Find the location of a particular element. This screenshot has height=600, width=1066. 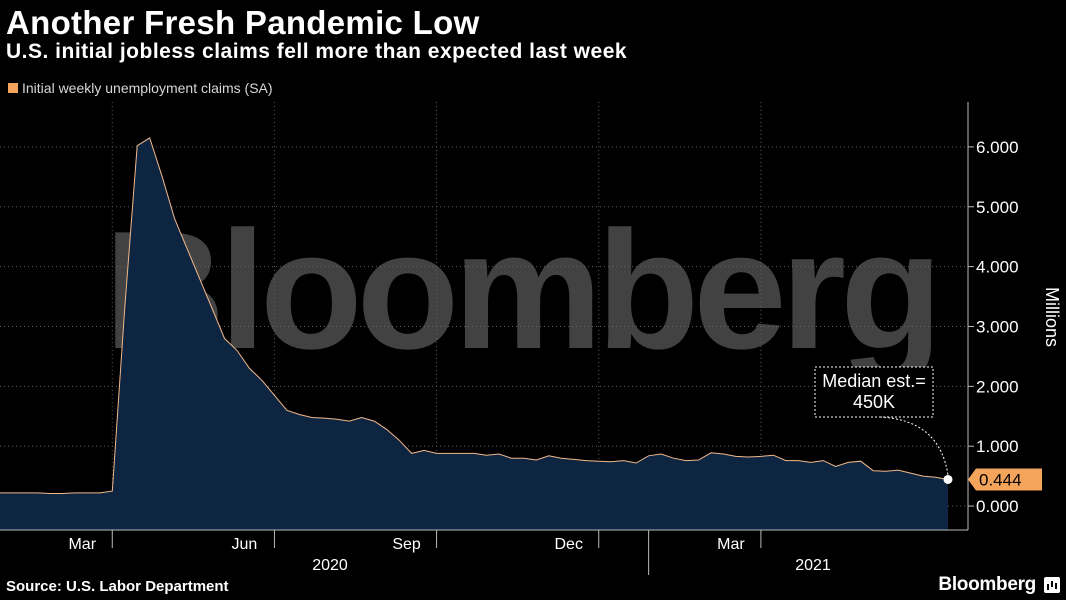

y-tick-label: 1.000 is located at coordinates (997, 446).